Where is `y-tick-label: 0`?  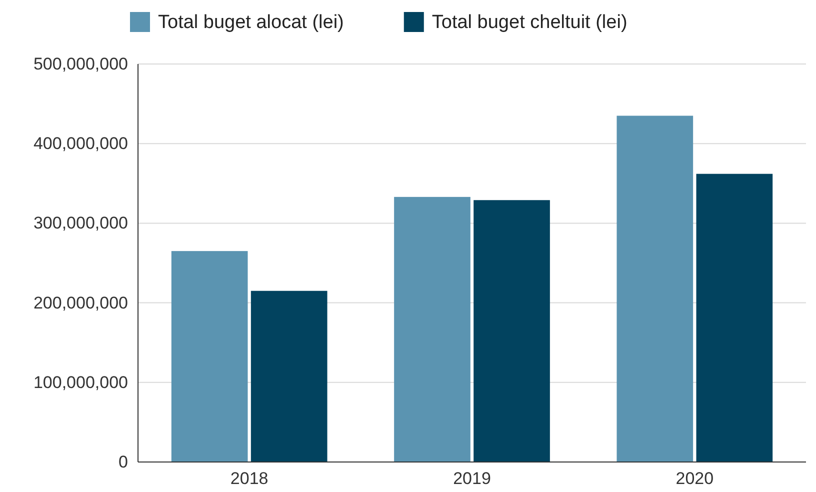 y-tick-label: 0 is located at coordinates (123, 462).